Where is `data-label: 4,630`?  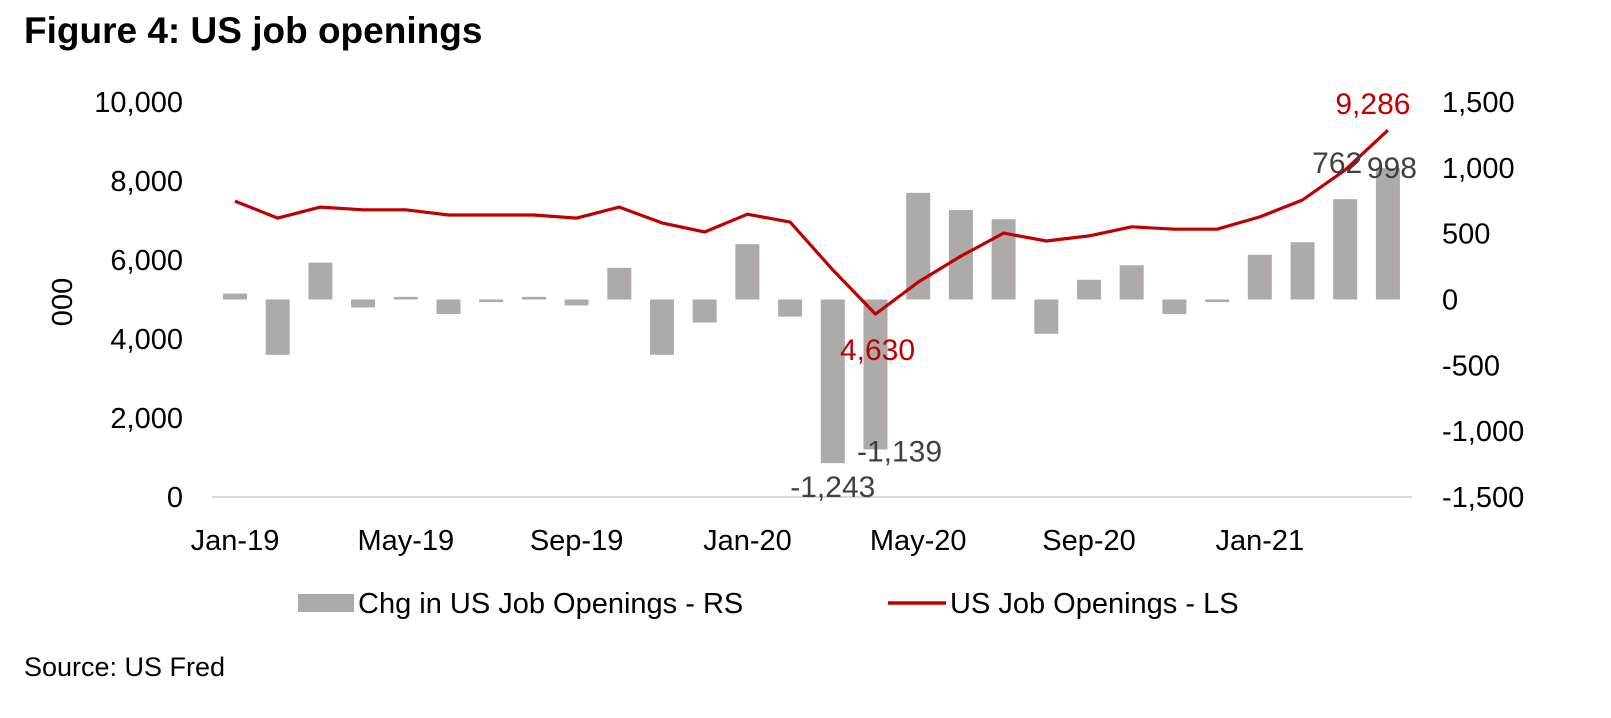 data-label: 4,630 is located at coordinates (877, 350).